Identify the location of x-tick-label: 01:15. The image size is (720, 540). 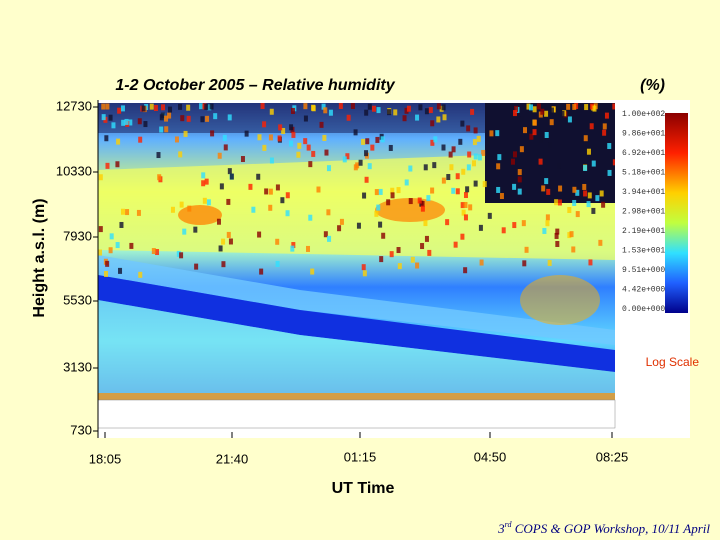
(360, 456).